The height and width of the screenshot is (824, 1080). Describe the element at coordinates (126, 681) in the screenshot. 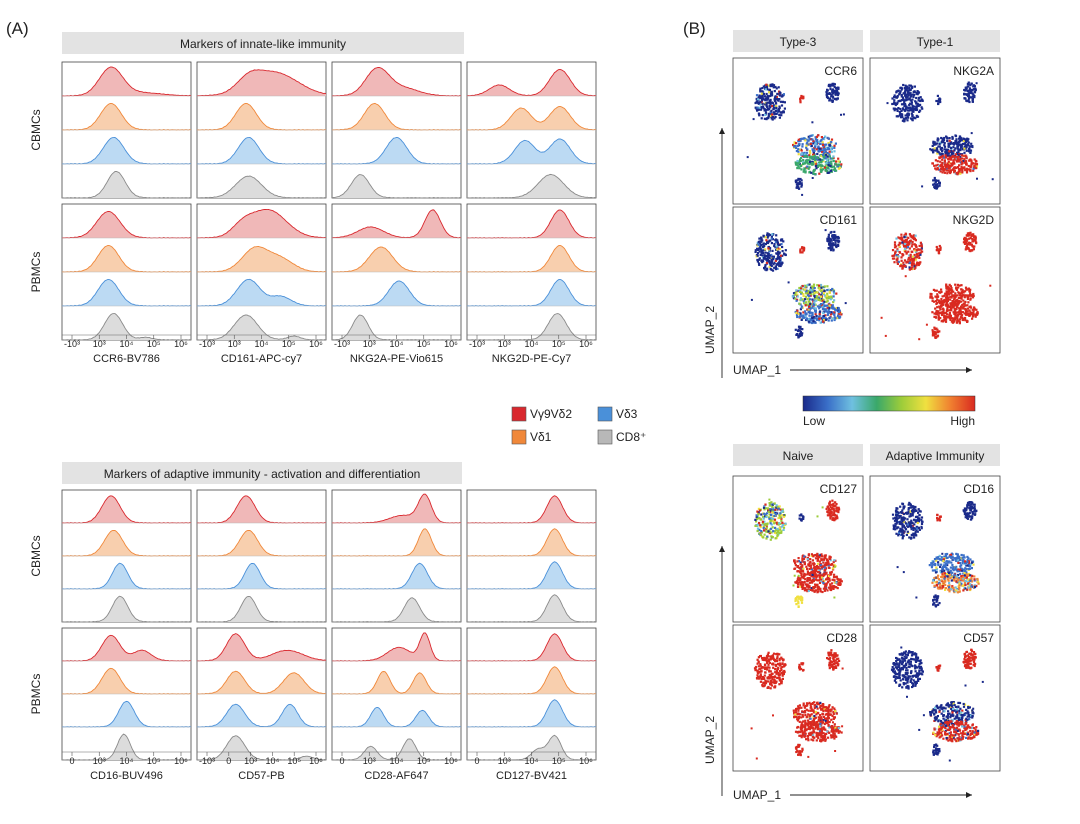

I see `hist-fill-vd1` at that location.